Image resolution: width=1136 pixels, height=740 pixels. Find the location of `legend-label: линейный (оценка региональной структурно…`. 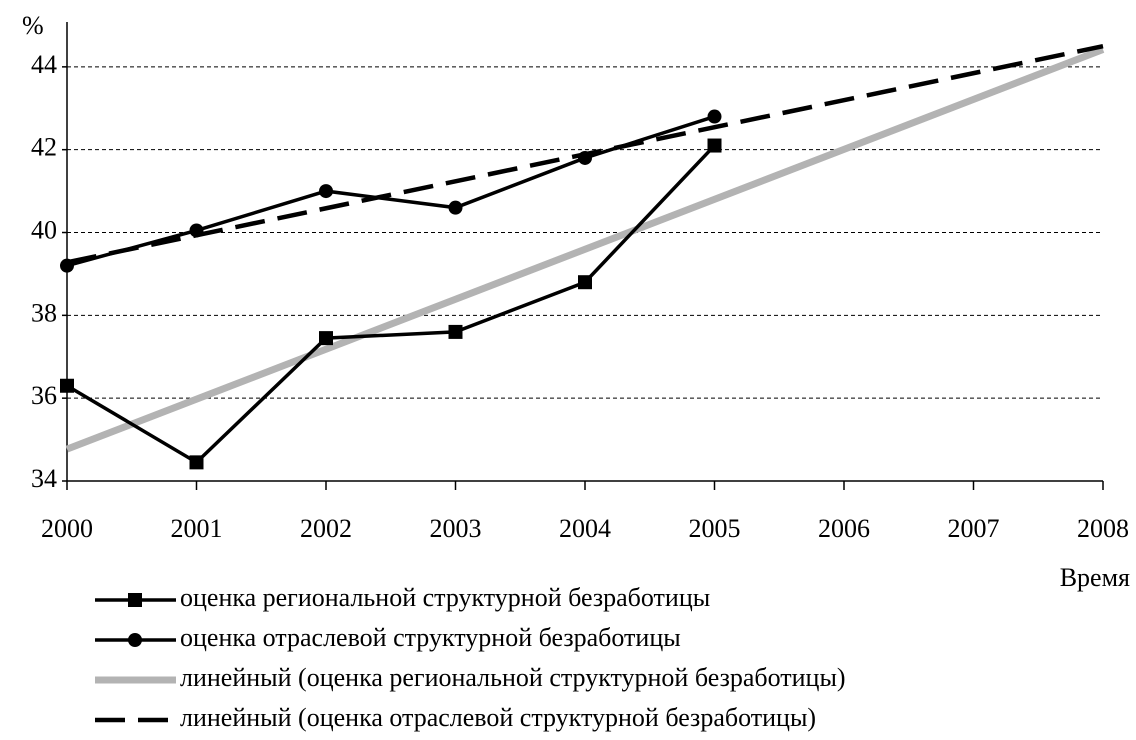

legend-label: линейный (оценка региональной структурно… is located at coordinates (513, 677).